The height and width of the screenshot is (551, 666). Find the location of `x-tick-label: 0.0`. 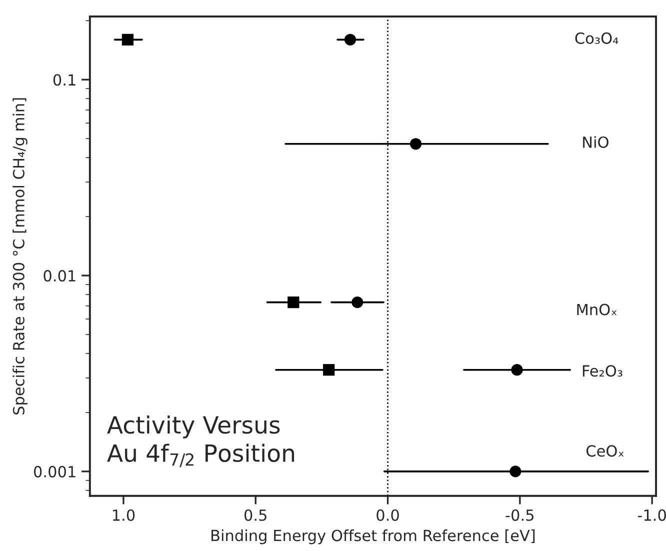

x-tick-label: 0.0 is located at coordinates (387, 515).